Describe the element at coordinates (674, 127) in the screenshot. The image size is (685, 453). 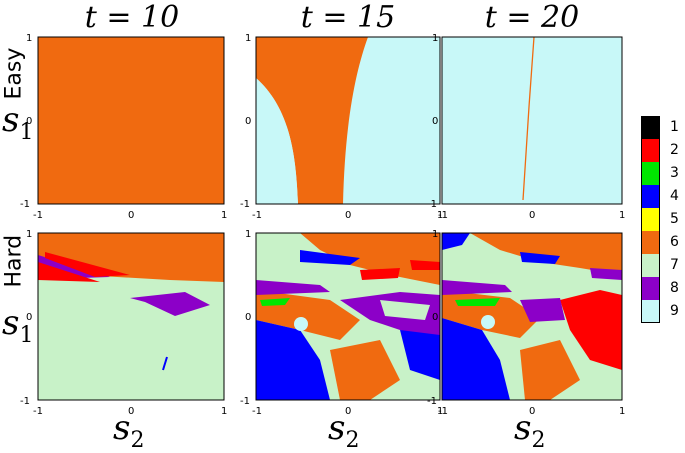
I see `legend-label: 1` at that location.